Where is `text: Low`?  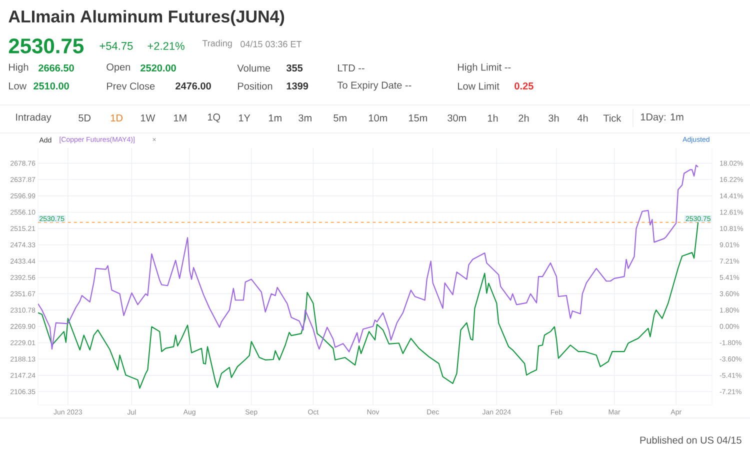
text: Low is located at coordinates (18, 86).